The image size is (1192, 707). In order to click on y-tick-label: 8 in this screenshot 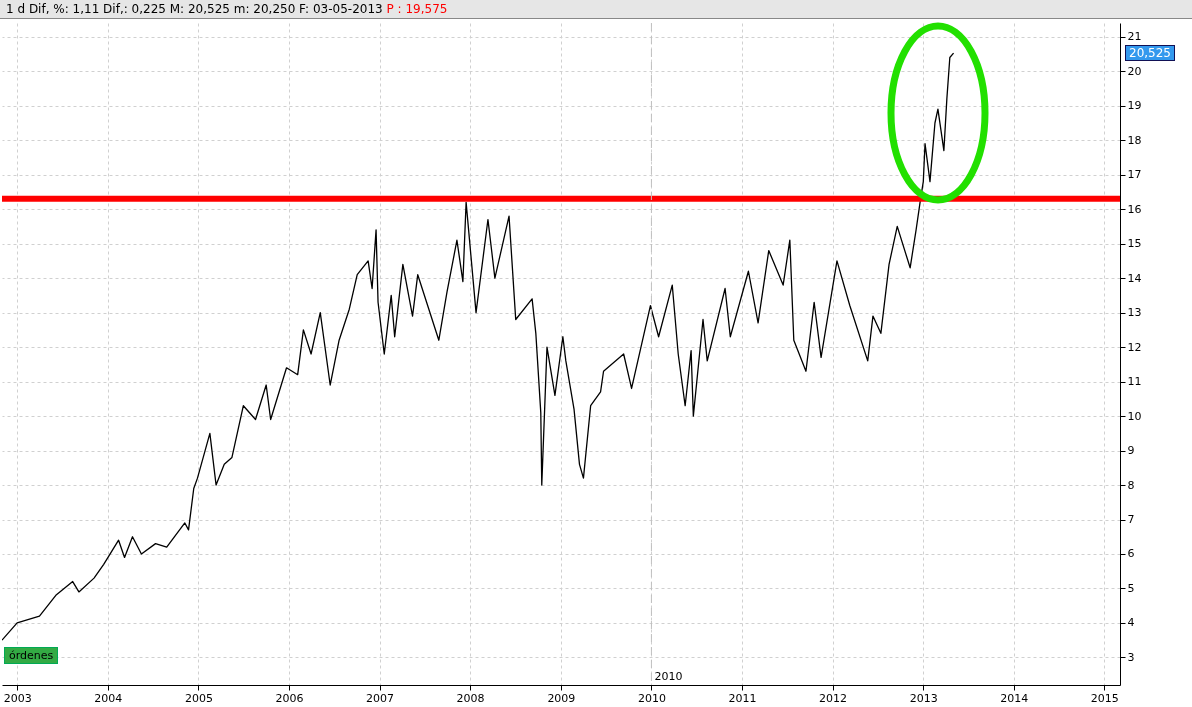, I will do `click(1131, 485)`.